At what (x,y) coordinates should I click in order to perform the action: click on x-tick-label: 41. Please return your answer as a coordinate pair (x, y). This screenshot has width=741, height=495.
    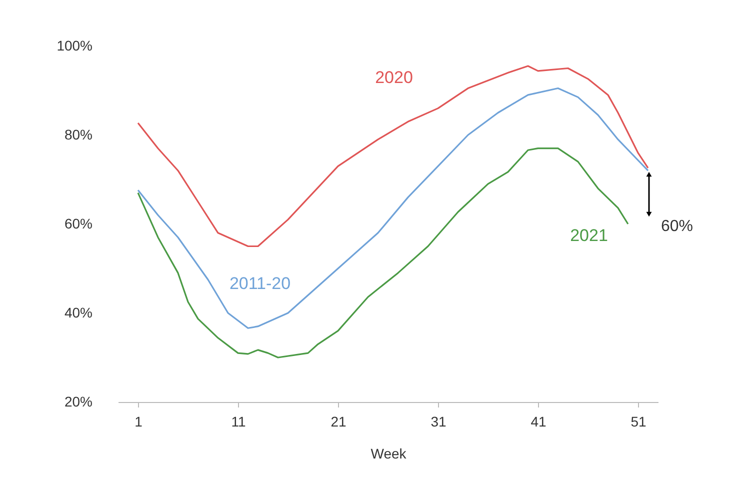
    Looking at the image, I should click on (538, 422).